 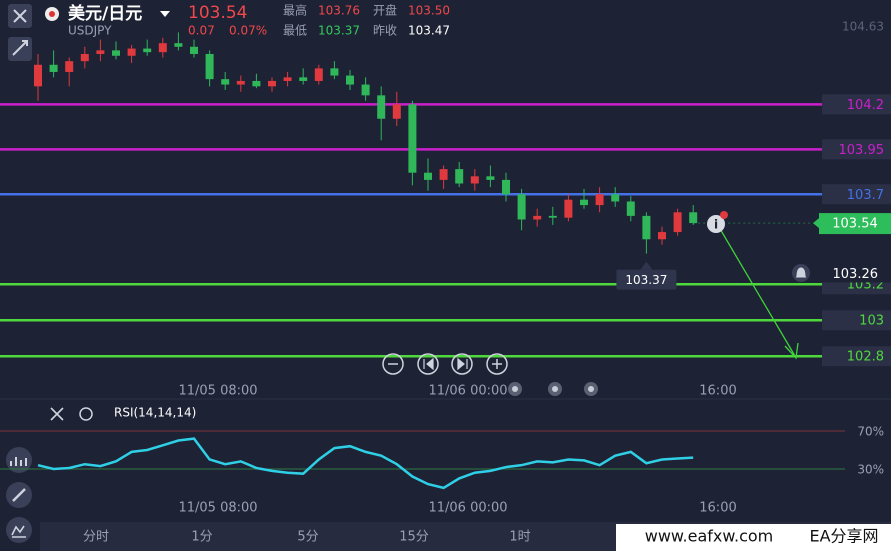 What do you see at coordinates (385, 10) in the screenshot?
I see `stat-label: 开盘` at bounding box center [385, 10].